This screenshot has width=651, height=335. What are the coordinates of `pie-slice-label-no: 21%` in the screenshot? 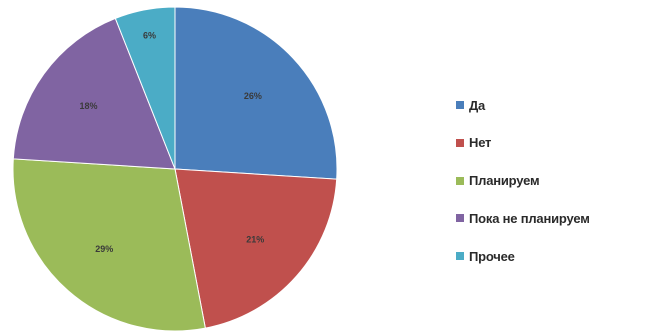 It's located at (255, 240).